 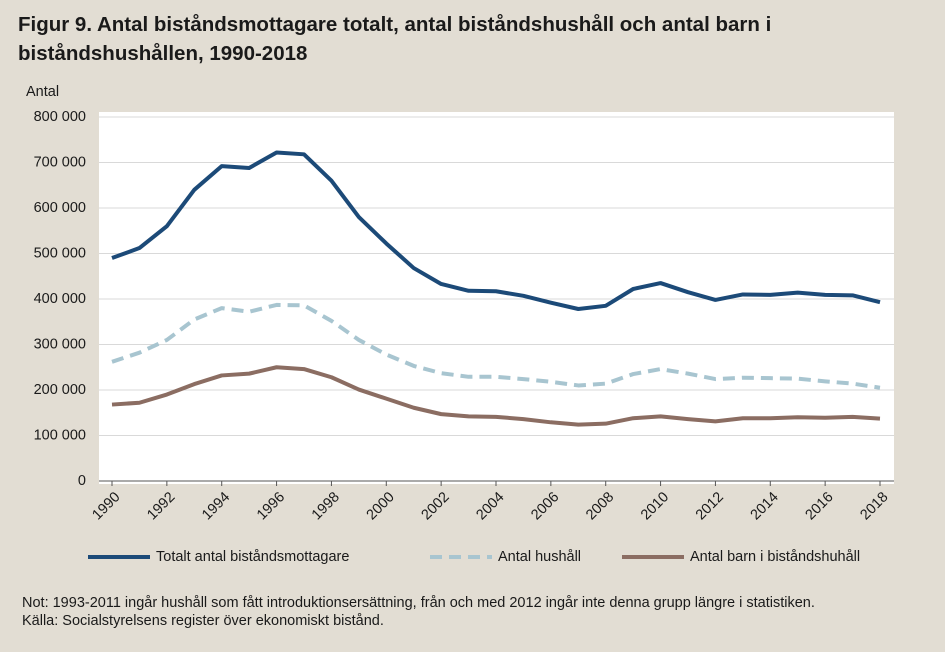 I want to click on x-tick-label: 2006, so click(x=545, y=506).